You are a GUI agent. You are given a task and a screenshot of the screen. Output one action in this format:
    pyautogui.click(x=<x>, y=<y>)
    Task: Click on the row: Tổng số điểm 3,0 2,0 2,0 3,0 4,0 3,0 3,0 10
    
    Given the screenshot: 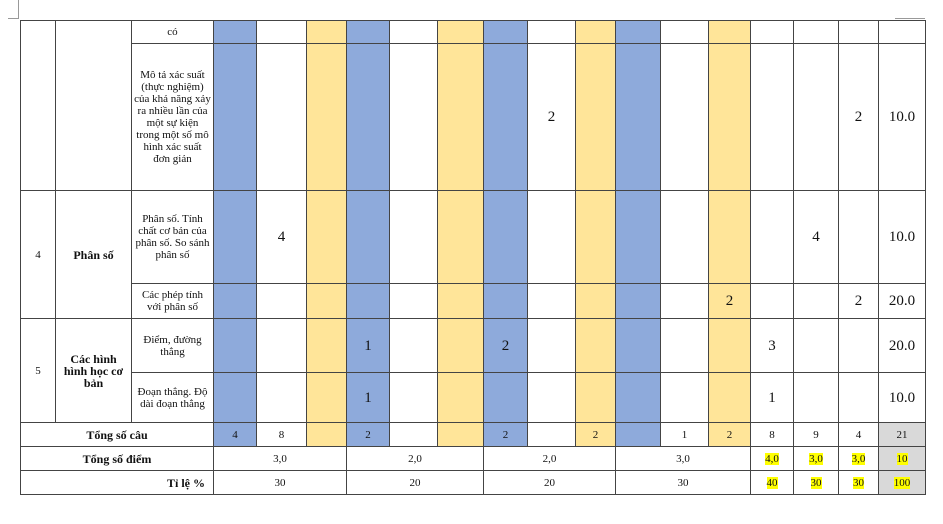 What is the action you would take?
    pyautogui.click(x=473, y=458)
    